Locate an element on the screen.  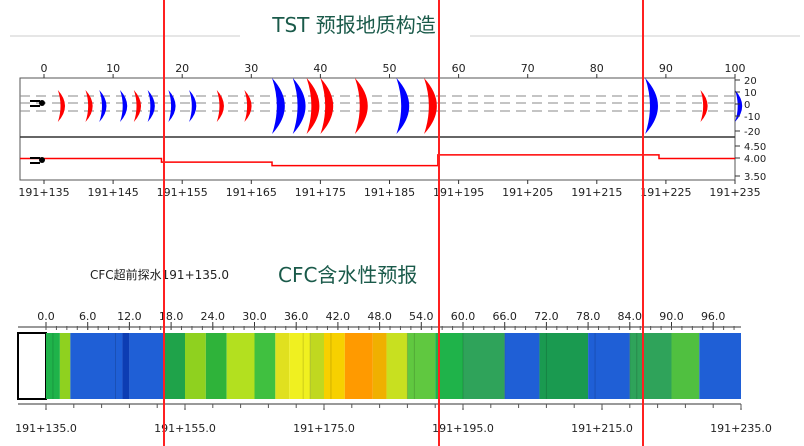
tst-bottom-tick-label: 191+145 is located at coordinates (112, 192).